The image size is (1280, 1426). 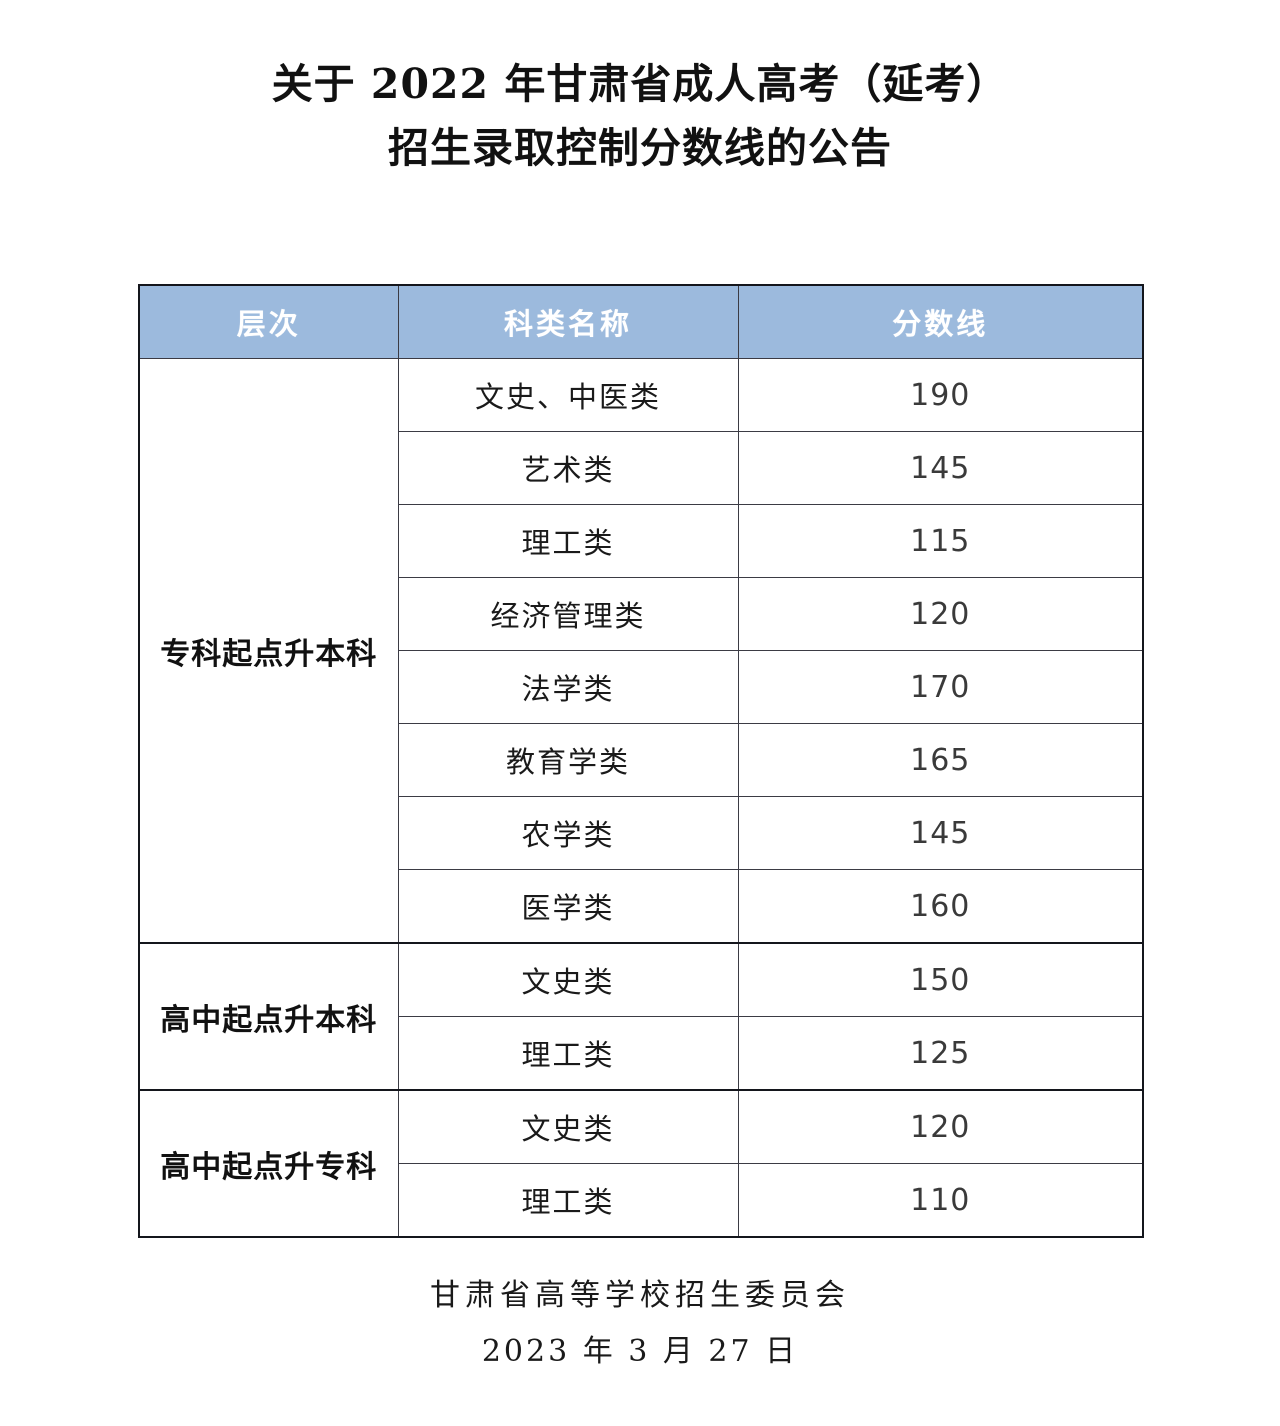 I want to click on score-cell: 115, so click(x=940, y=541).